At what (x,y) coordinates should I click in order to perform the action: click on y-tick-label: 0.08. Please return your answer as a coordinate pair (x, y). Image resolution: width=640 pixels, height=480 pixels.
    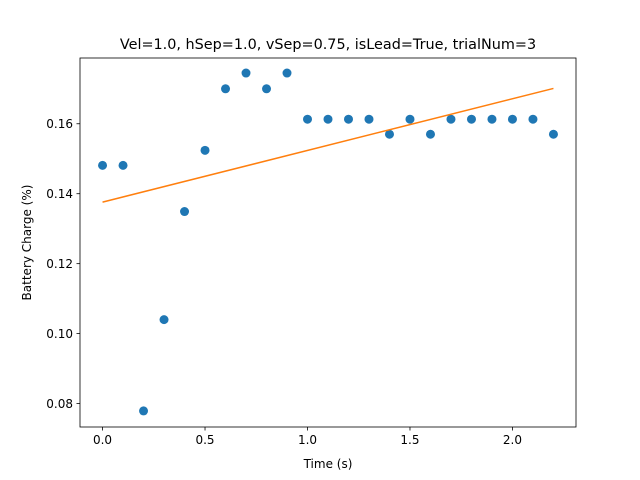
    Looking at the image, I should click on (59, 404).